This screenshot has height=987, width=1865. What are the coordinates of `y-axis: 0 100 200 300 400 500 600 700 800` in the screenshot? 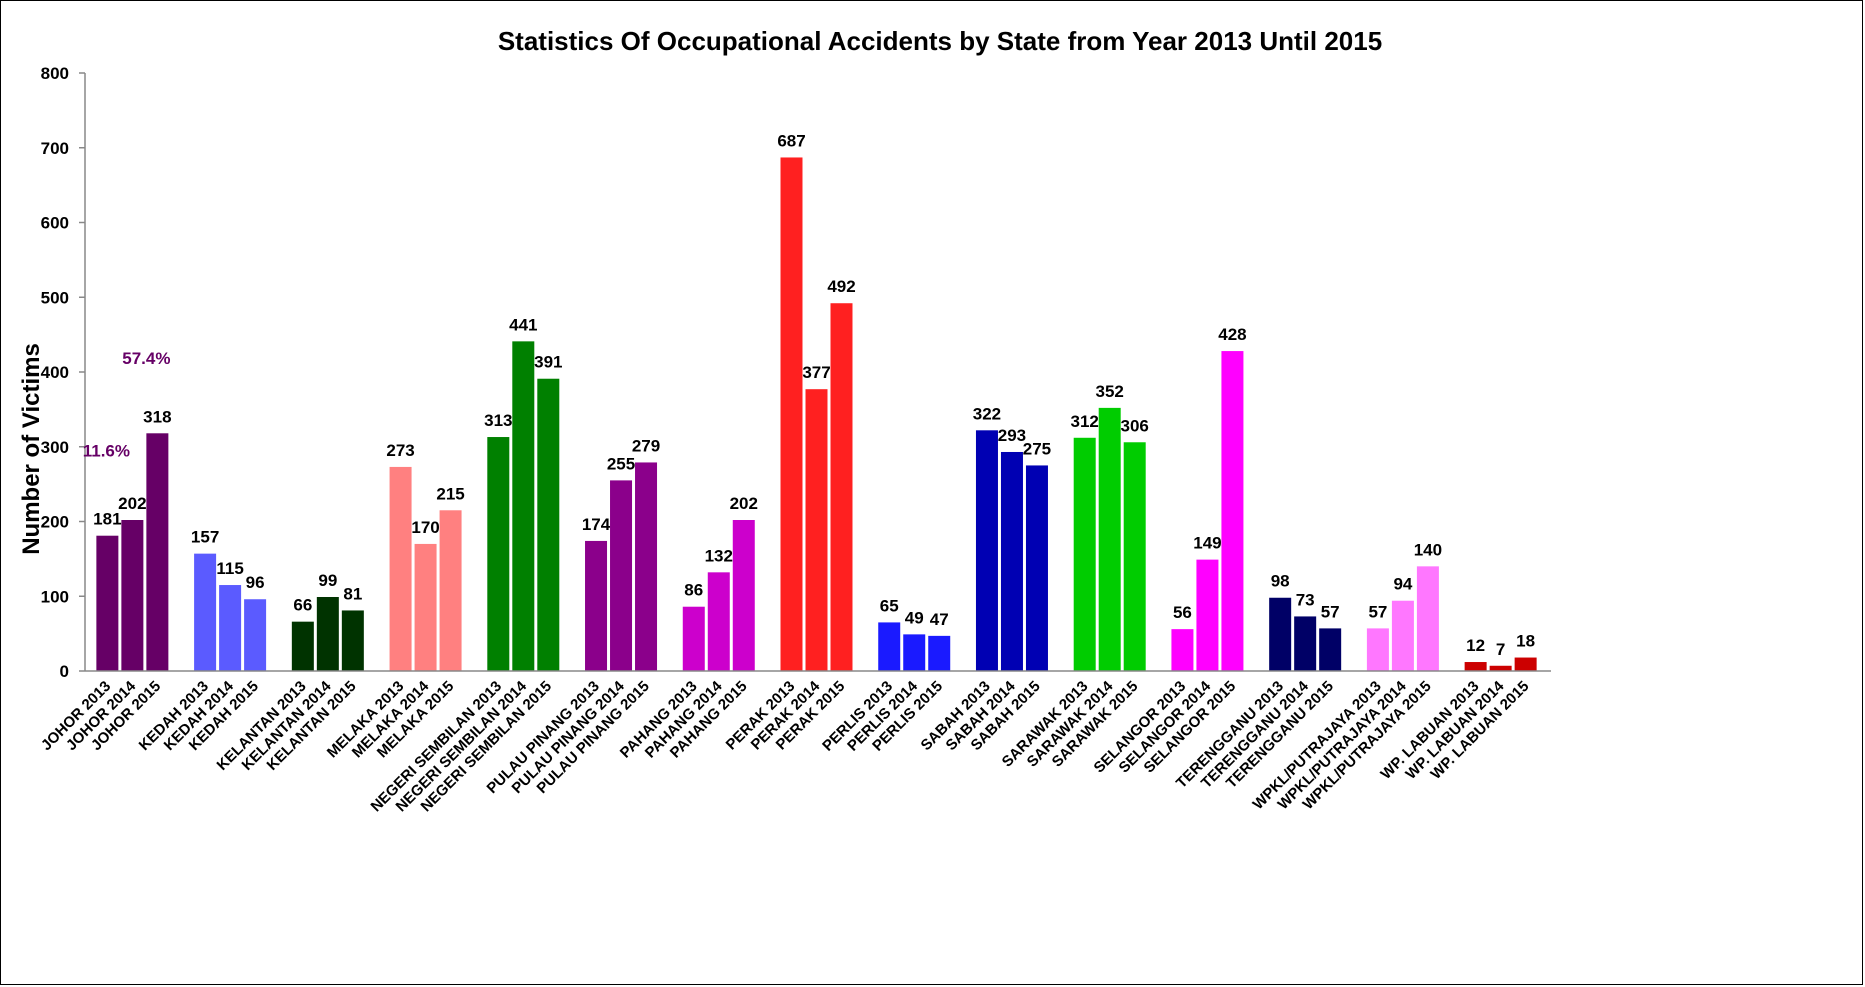 It's located at (63, 372).